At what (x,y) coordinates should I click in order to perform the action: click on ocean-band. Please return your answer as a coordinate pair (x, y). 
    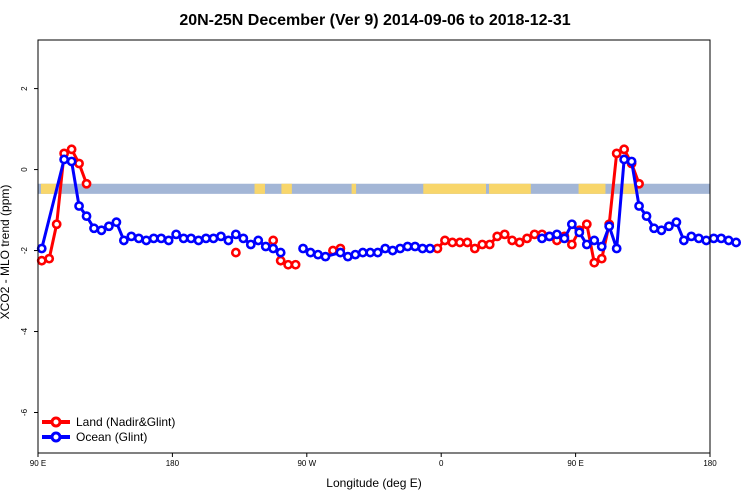
    Looking at the image, I should click on (374, 188).